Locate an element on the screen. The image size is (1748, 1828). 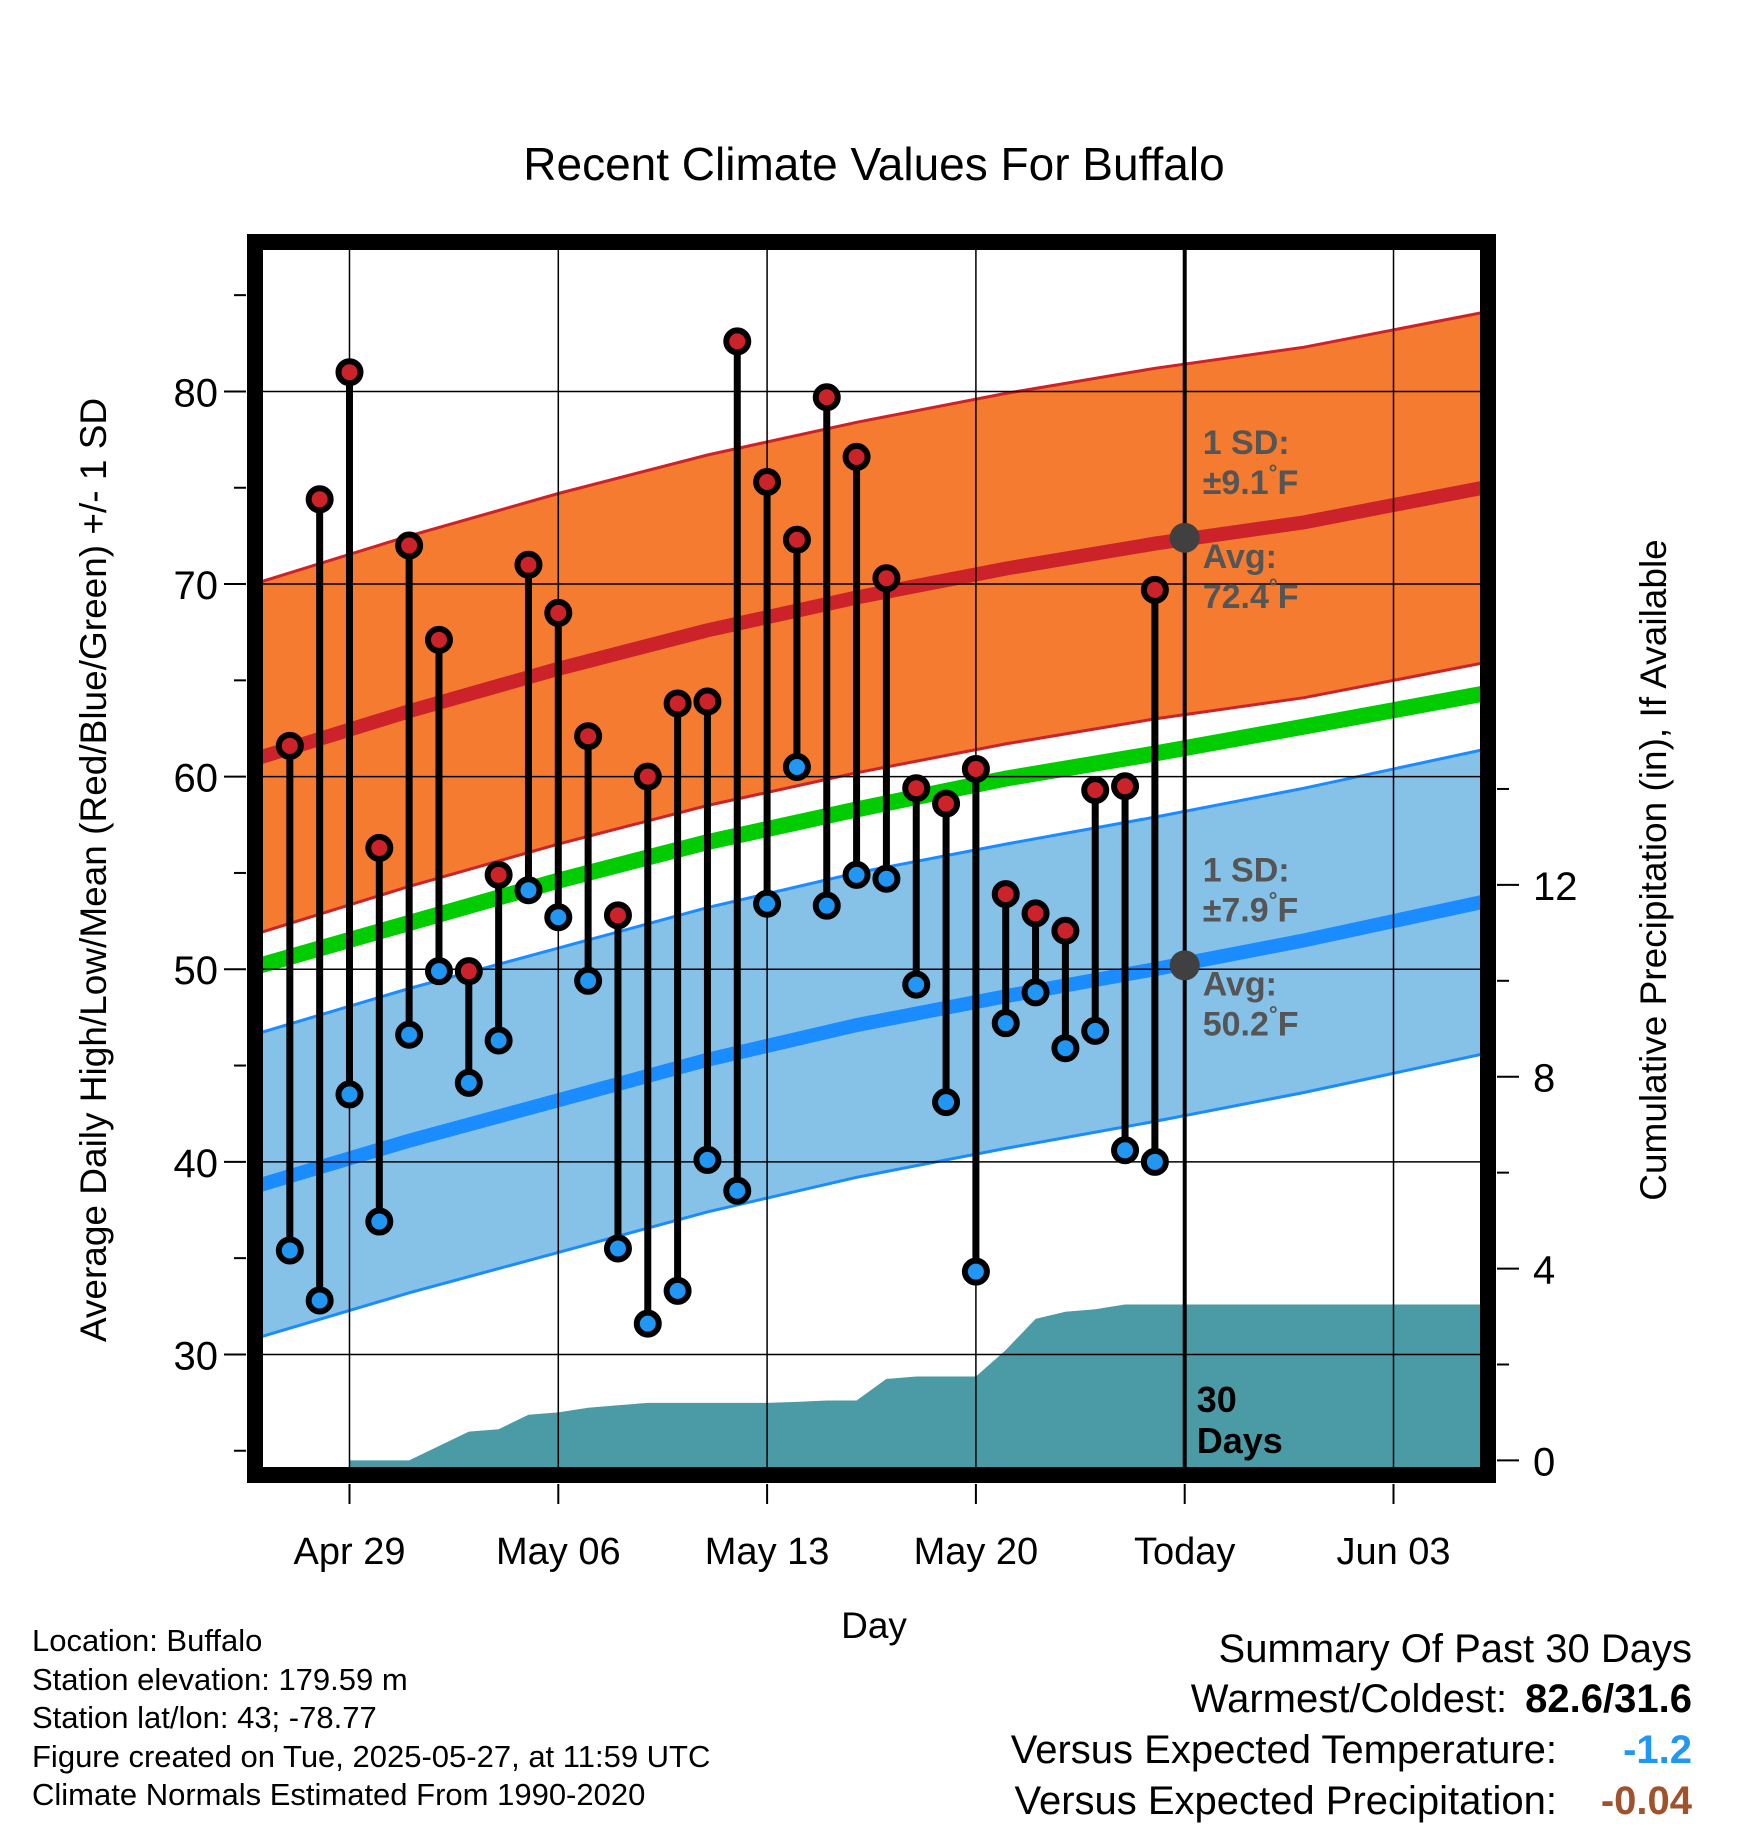
temp-value: -1.2 is located at coordinates (1657, 1750).